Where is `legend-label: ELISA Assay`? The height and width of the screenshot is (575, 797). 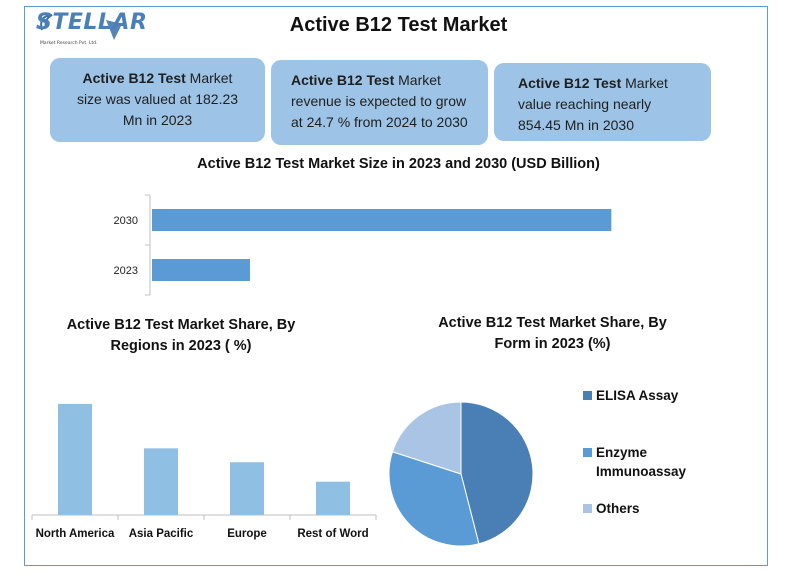 legend-label: ELISA Assay is located at coordinates (637, 395).